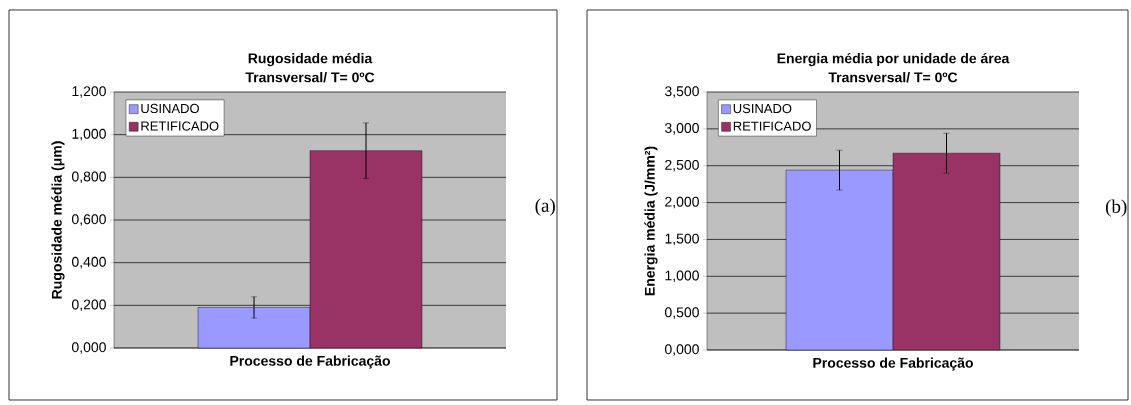 The width and height of the screenshot is (1131, 405). I want to click on y-tick-label: 3,500, so click(681, 92).